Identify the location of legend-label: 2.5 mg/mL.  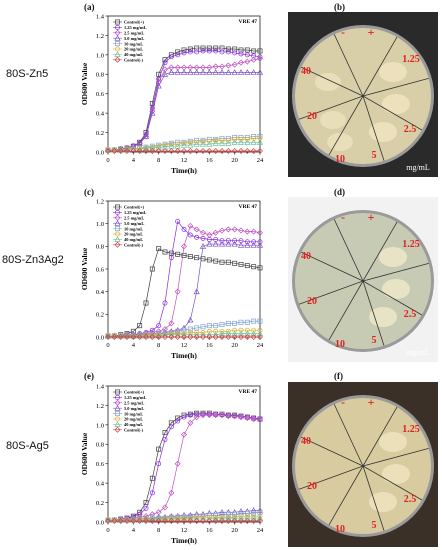
(134, 218).